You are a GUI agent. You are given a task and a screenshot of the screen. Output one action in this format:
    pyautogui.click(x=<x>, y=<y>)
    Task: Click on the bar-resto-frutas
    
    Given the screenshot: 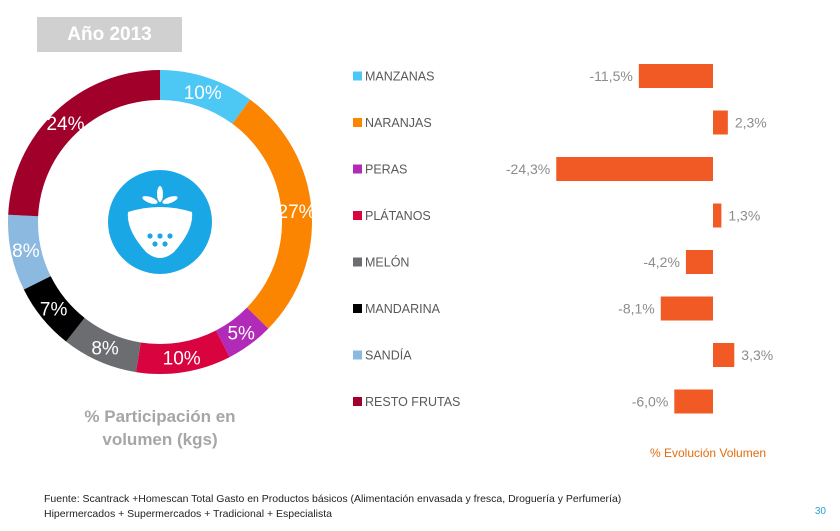 What is the action you would take?
    pyautogui.click(x=693, y=401)
    